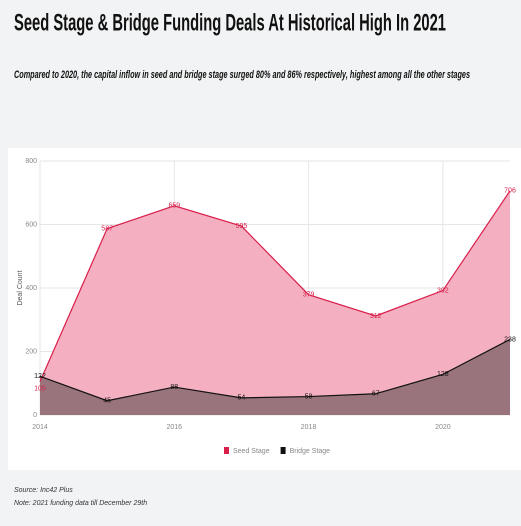  Describe the element at coordinates (20, 287) in the screenshot. I see `y-axis-label: Deal Count` at that location.